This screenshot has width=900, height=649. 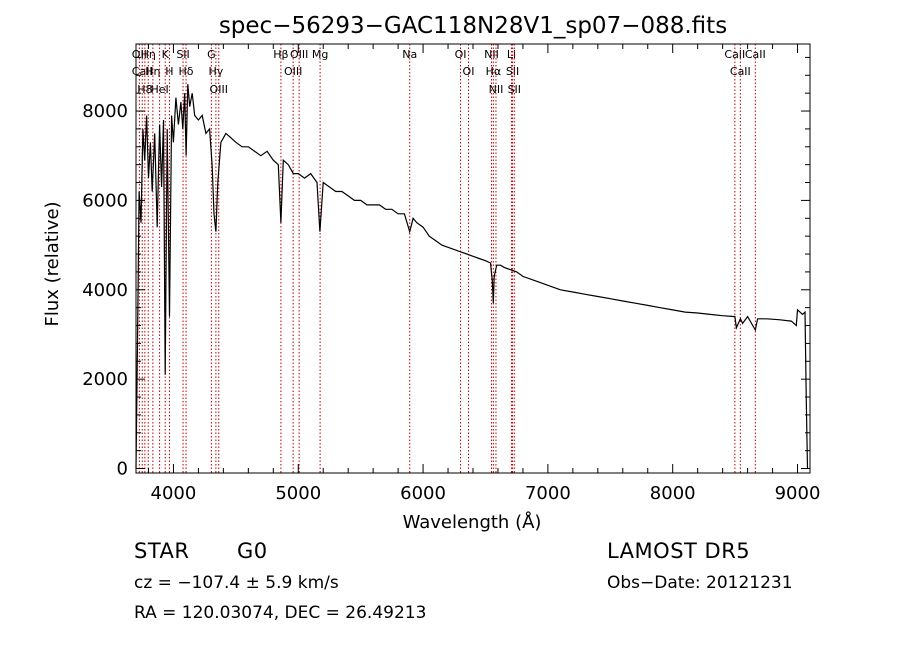 What do you see at coordinates (162, 551) in the screenshot?
I see `object-class: STAR` at bounding box center [162, 551].